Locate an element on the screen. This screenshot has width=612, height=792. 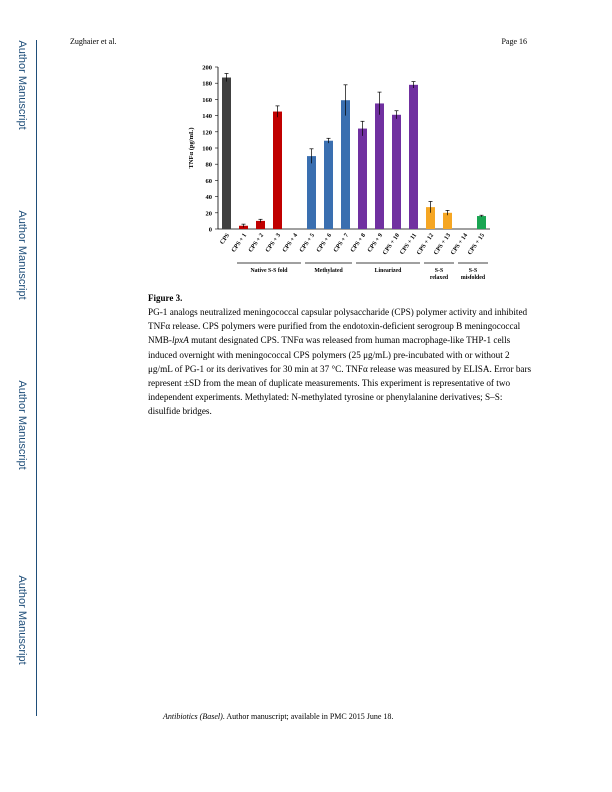
figure-label: Figure 3. is located at coordinates (165, 298).